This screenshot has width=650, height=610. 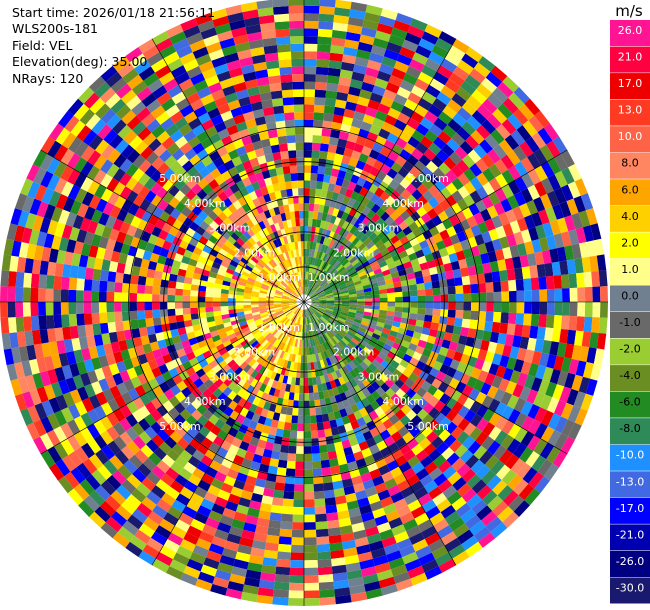 I want to click on colorbar-label: -17.0, so click(x=630, y=508).